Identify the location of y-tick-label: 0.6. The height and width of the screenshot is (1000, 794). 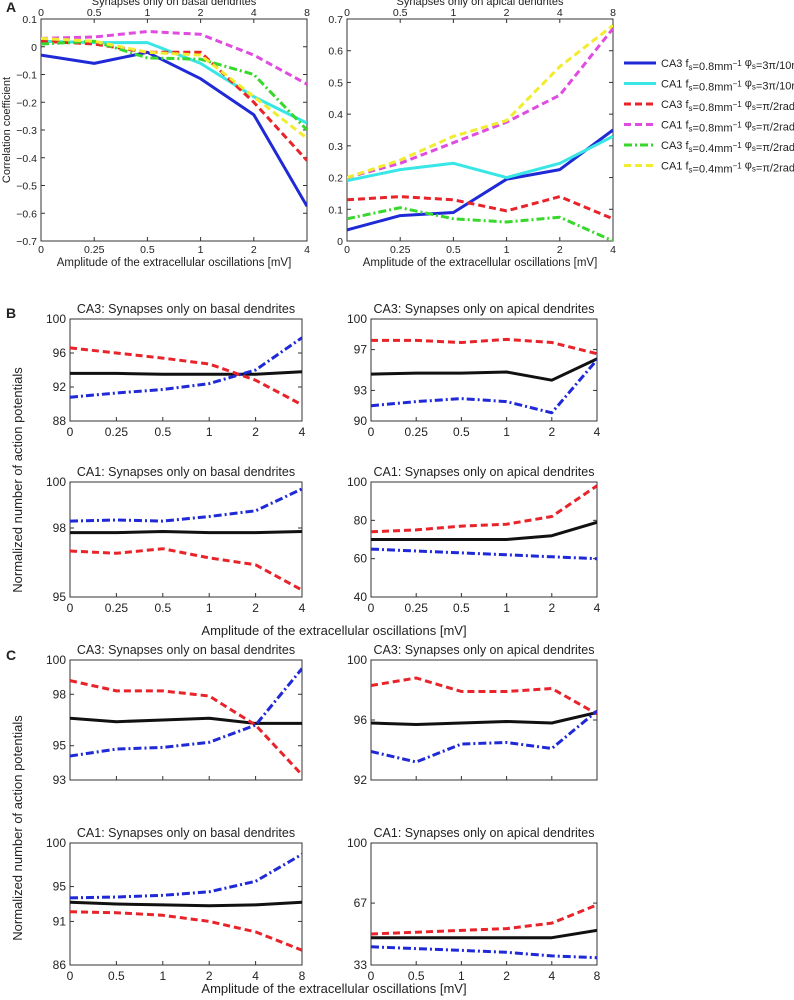
(335, 52).